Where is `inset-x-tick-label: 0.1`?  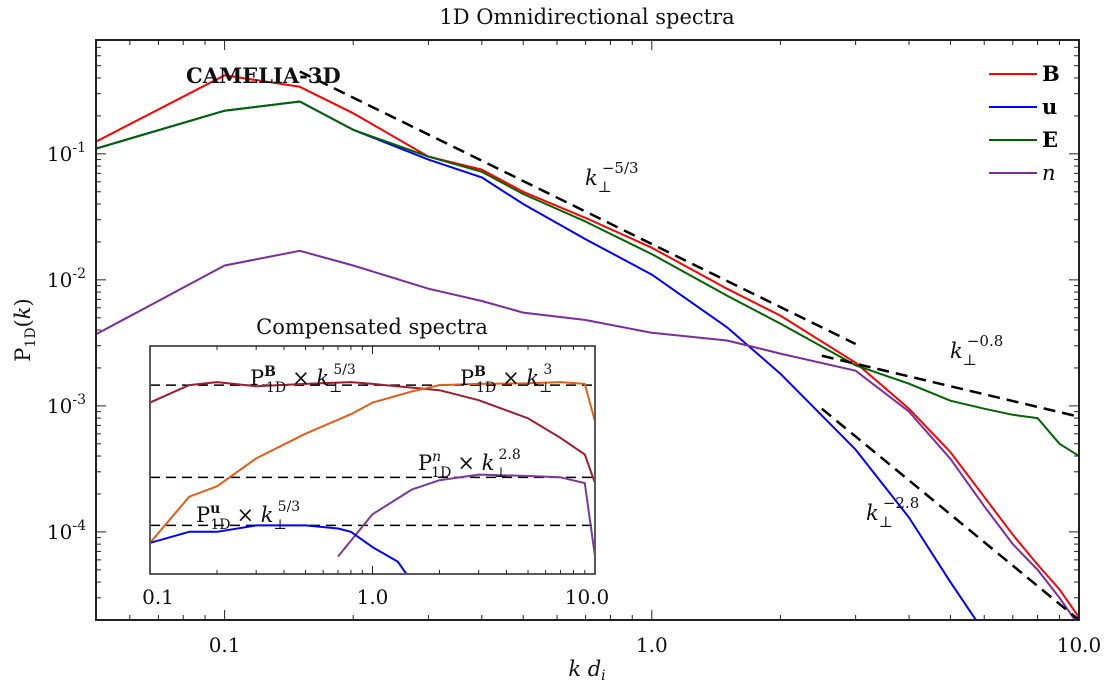 inset-x-tick-label: 0.1 is located at coordinates (158, 597).